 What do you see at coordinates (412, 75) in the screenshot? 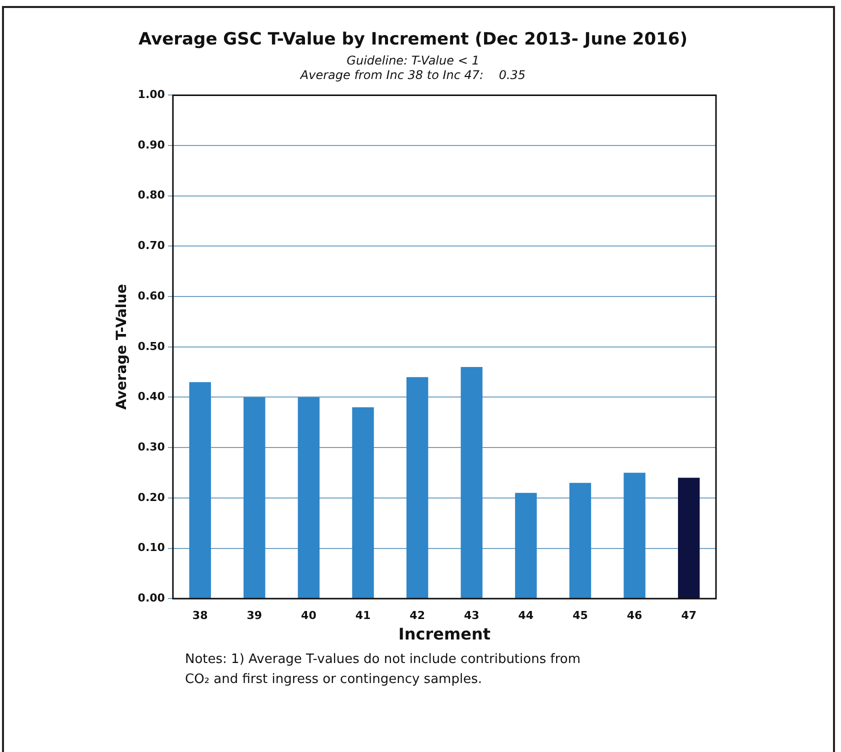
I see `text: Average from Inc 38 to Inc 47: 0.35` at bounding box center [412, 75].